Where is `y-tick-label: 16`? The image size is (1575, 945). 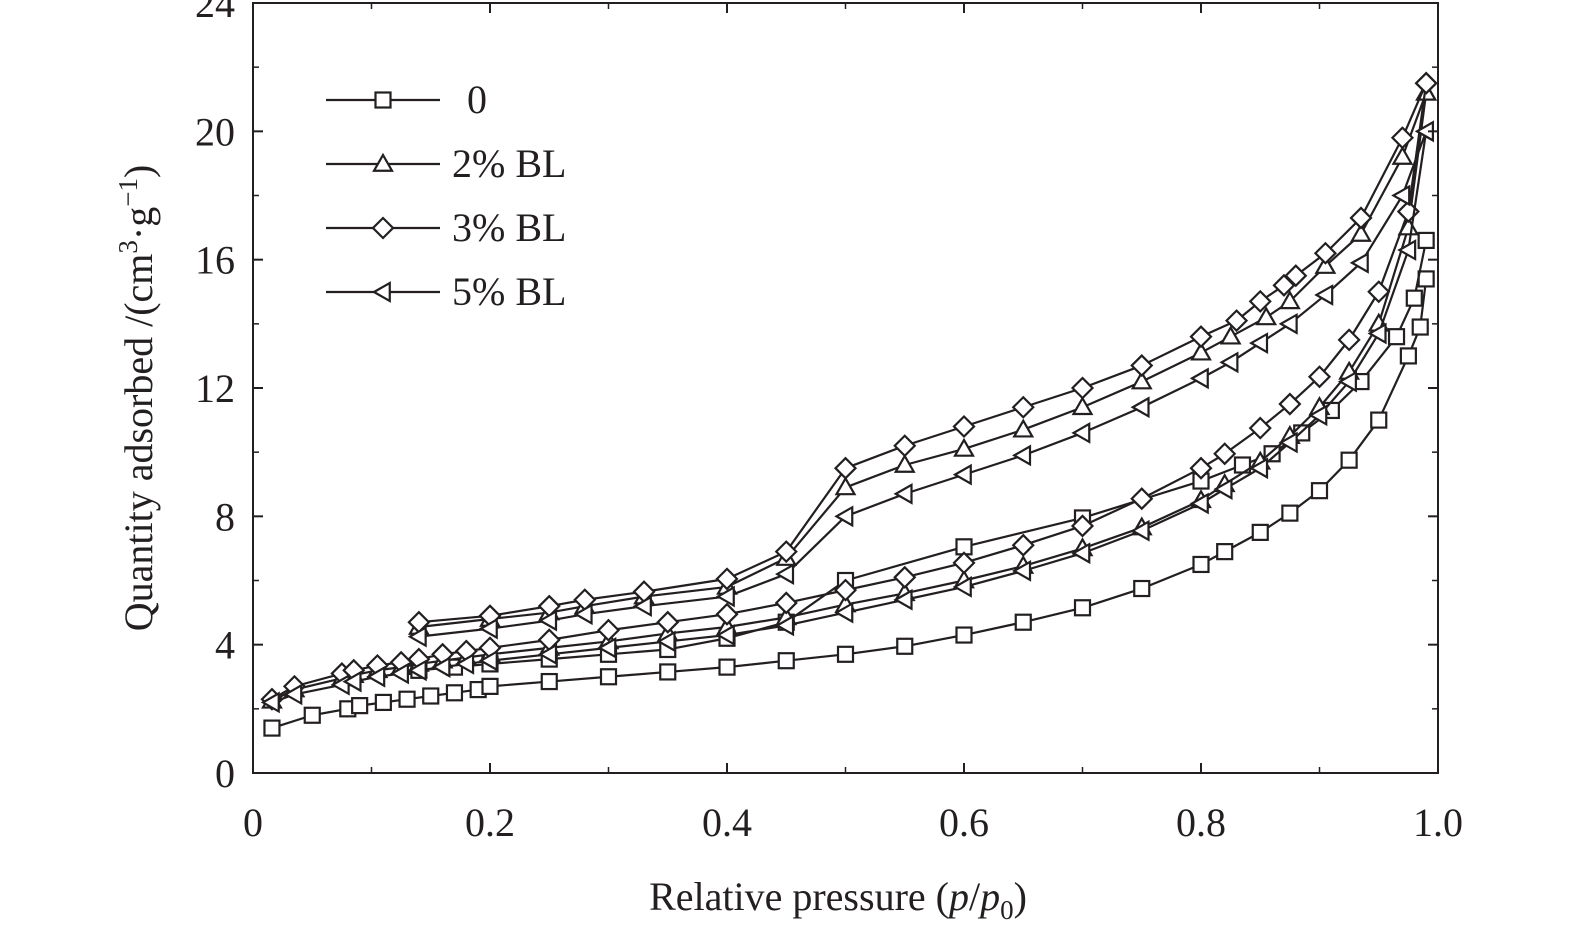 y-tick-label: 16 is located at coordinates (215, 260).